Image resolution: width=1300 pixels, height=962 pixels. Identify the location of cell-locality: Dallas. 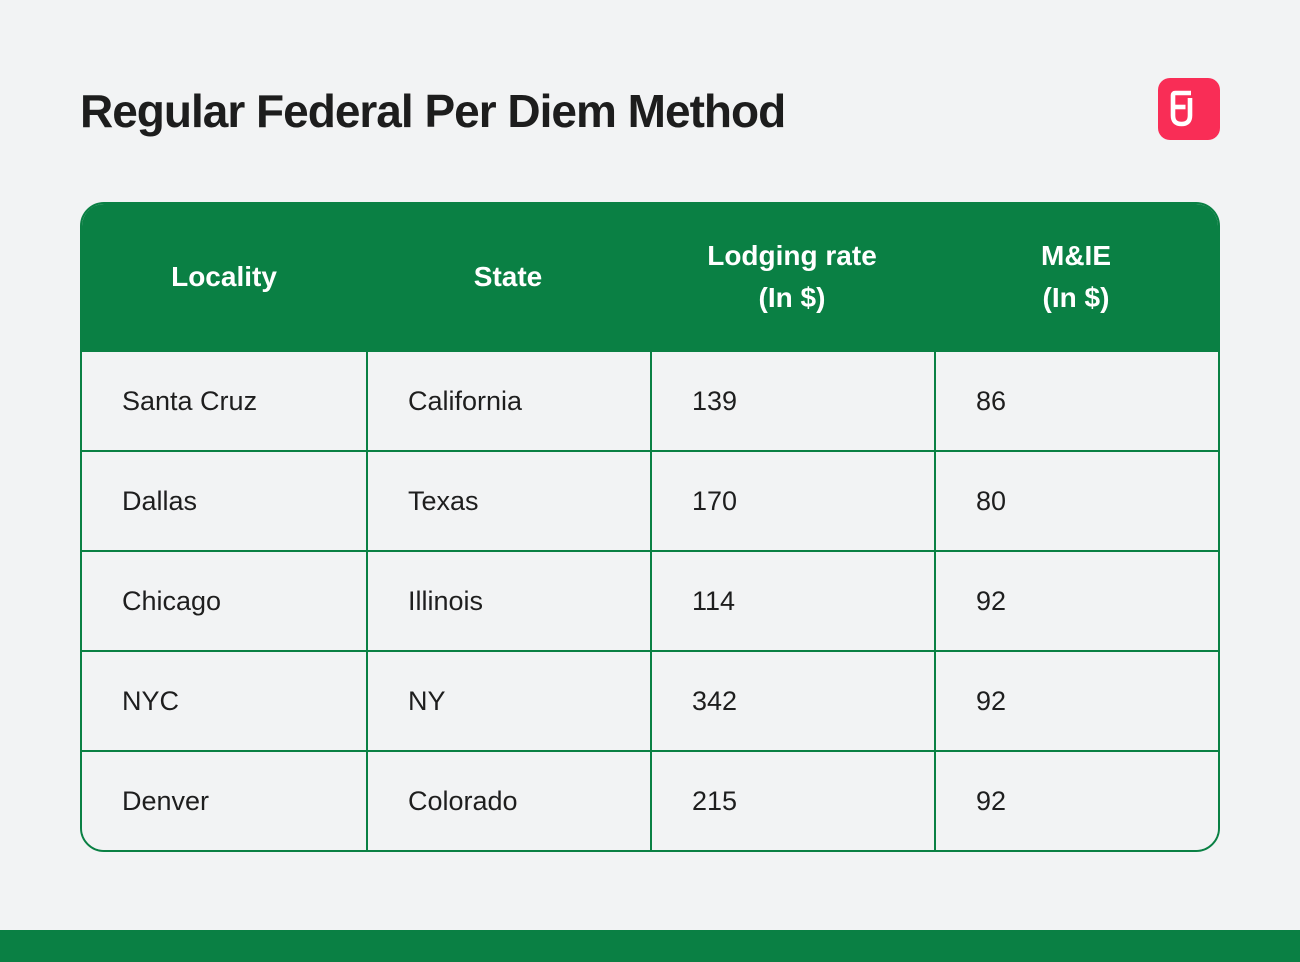
(224, 500).